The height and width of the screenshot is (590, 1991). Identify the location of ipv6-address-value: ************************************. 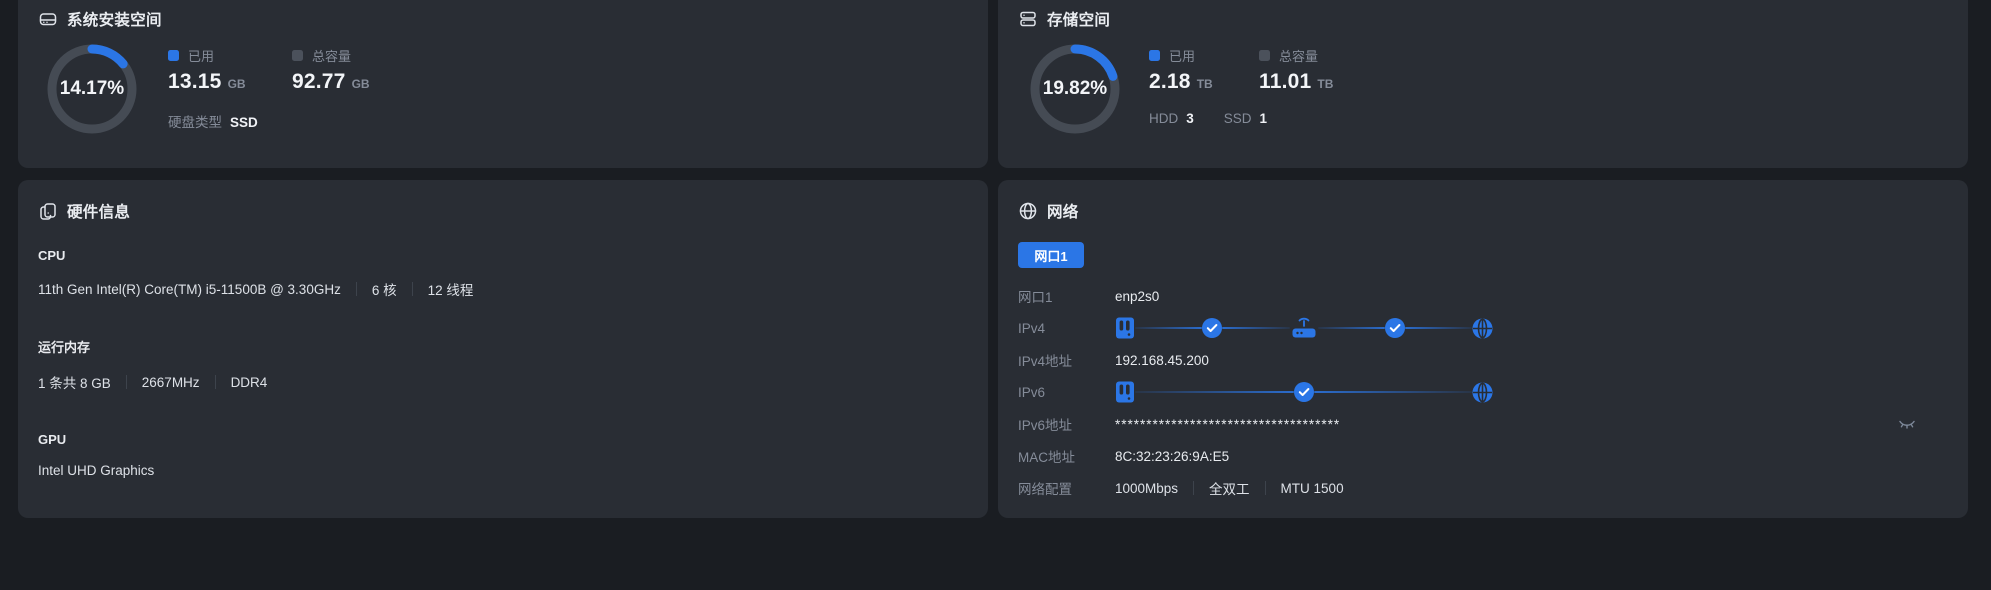
(1228, 424).